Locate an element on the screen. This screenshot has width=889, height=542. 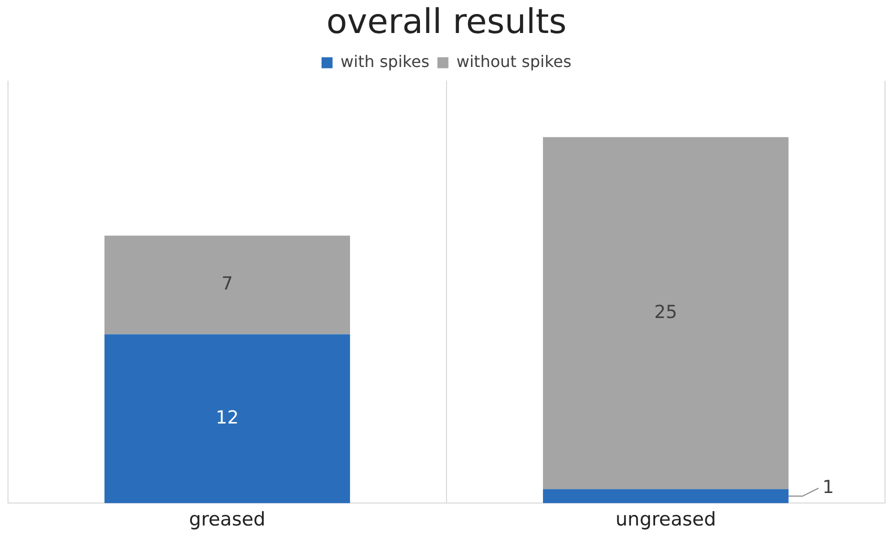
data-label: 12 is located at coordinates (227, 417).